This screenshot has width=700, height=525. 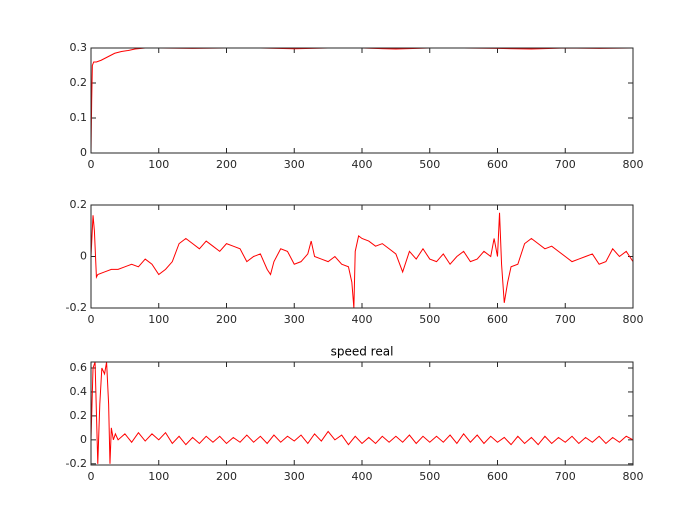 I want to click on y-tick-label: 0.4, so click(x=79, y=391).